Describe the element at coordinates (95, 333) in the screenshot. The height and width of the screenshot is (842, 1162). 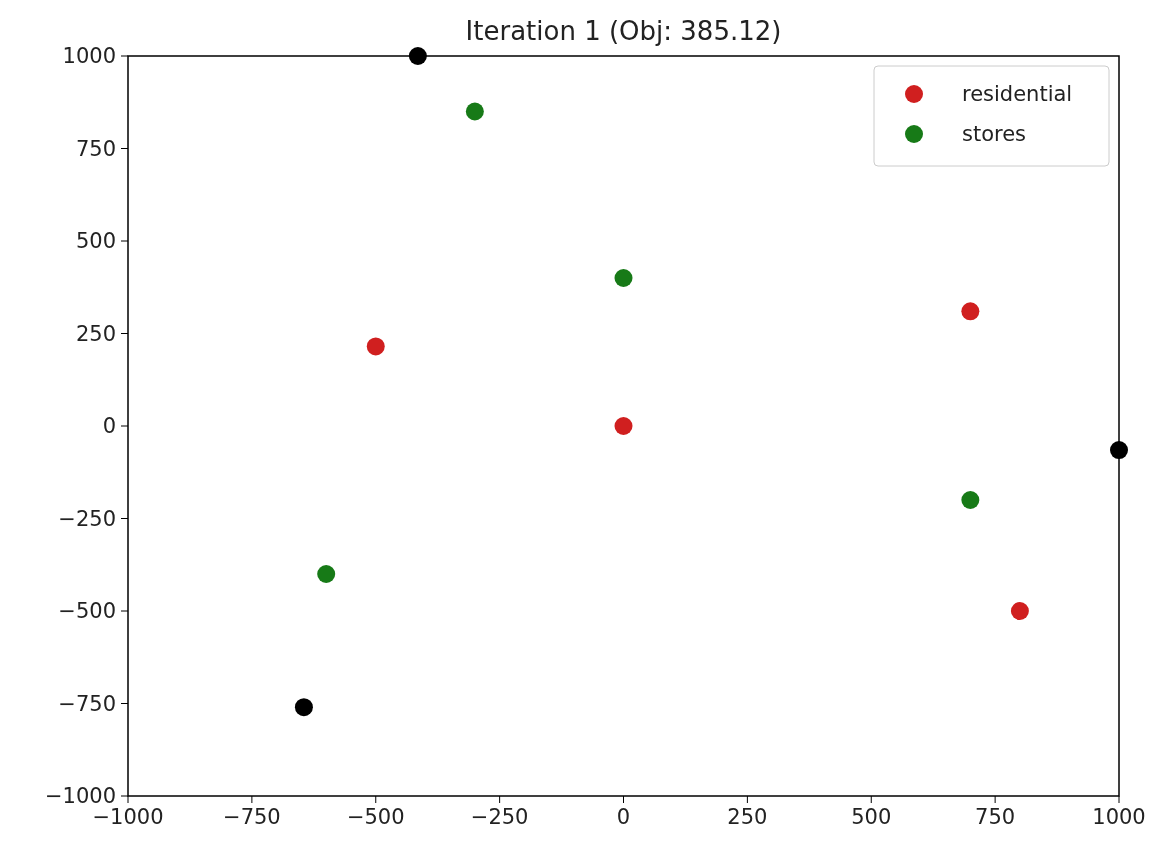
I see `y-tick-label: 250` at that location.